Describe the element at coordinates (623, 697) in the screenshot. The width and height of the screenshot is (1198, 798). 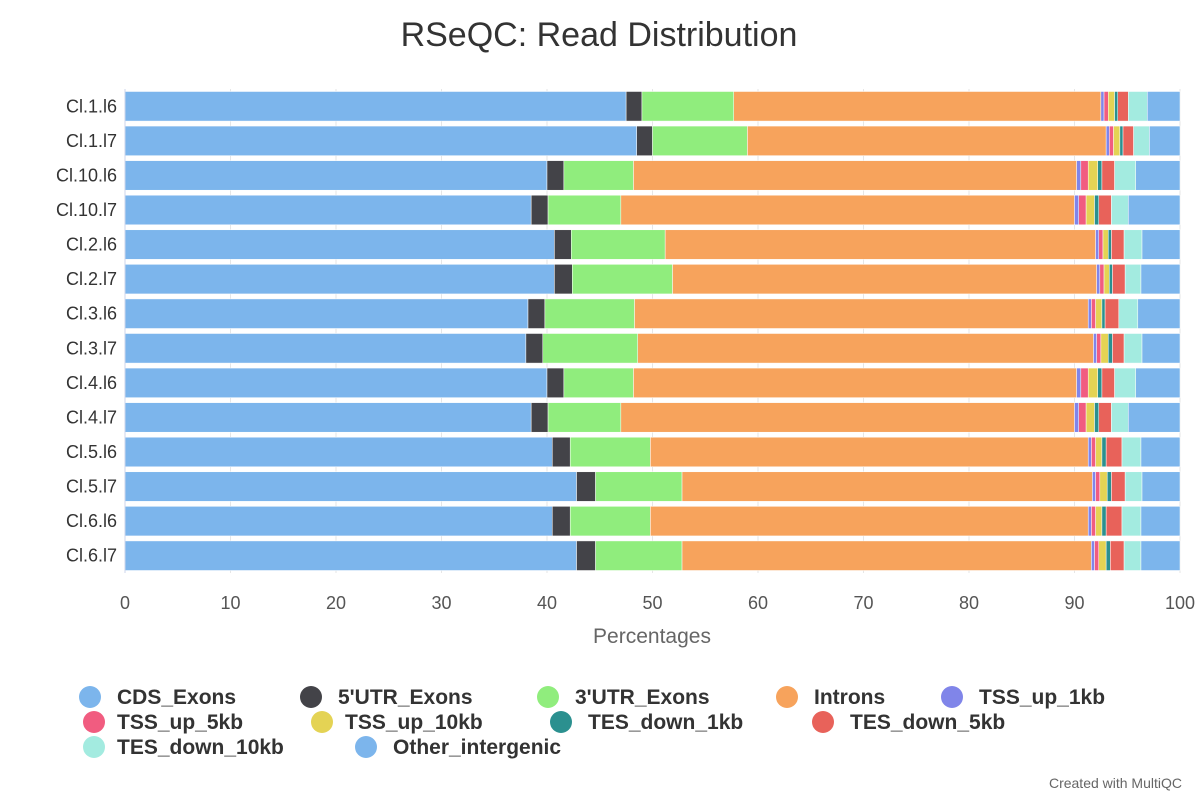
I see `legend-item-3-utr-exons: 3'UTR_Exons` at that location.